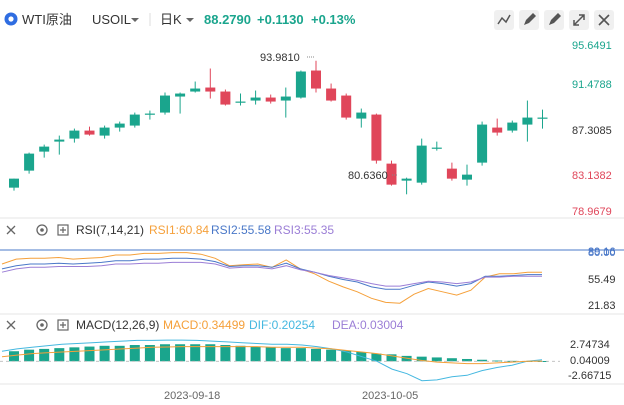  What do you see at coordinates (47, 19) in the screenshot?
I see `symbol-name: WTI原油` at bounding box center [47, 19].